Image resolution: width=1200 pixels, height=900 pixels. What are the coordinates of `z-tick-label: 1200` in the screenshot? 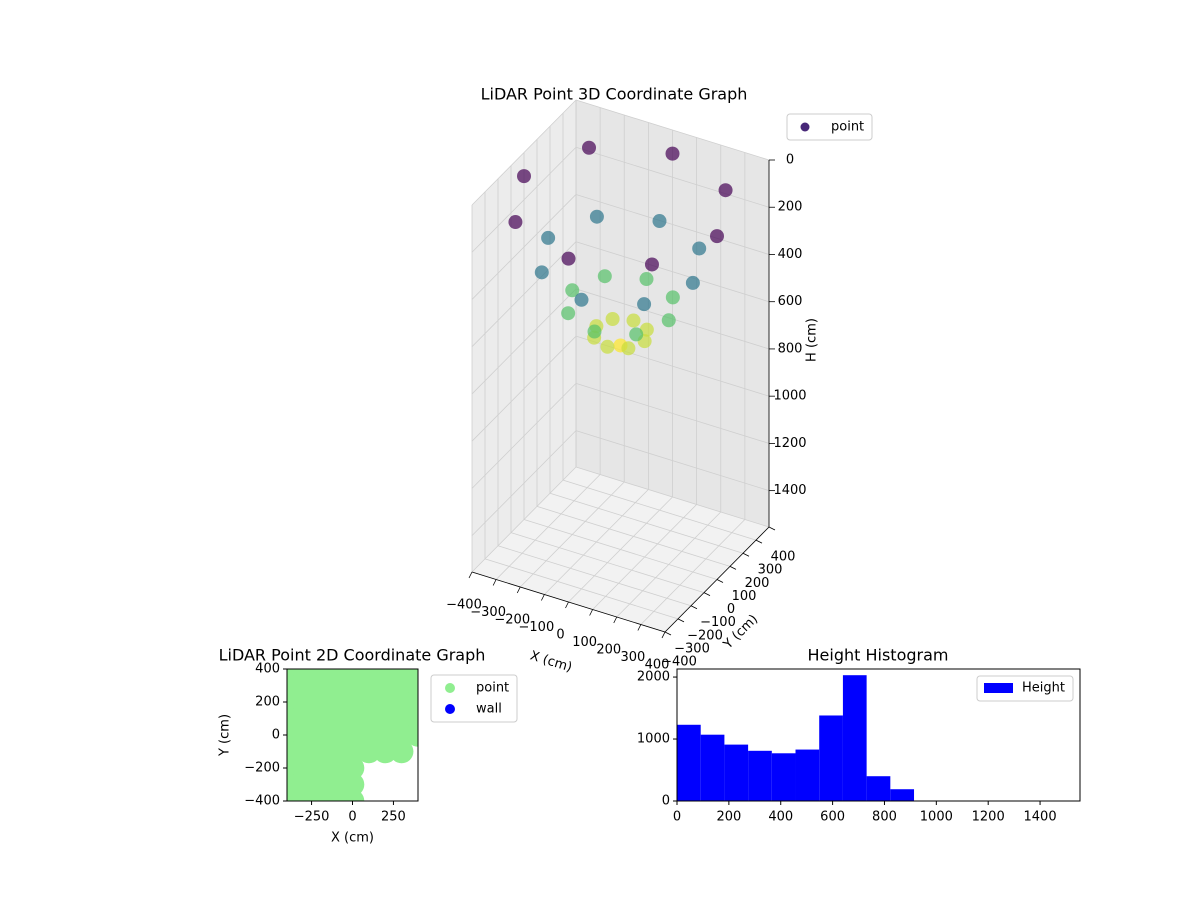 It's located at (789, 443).